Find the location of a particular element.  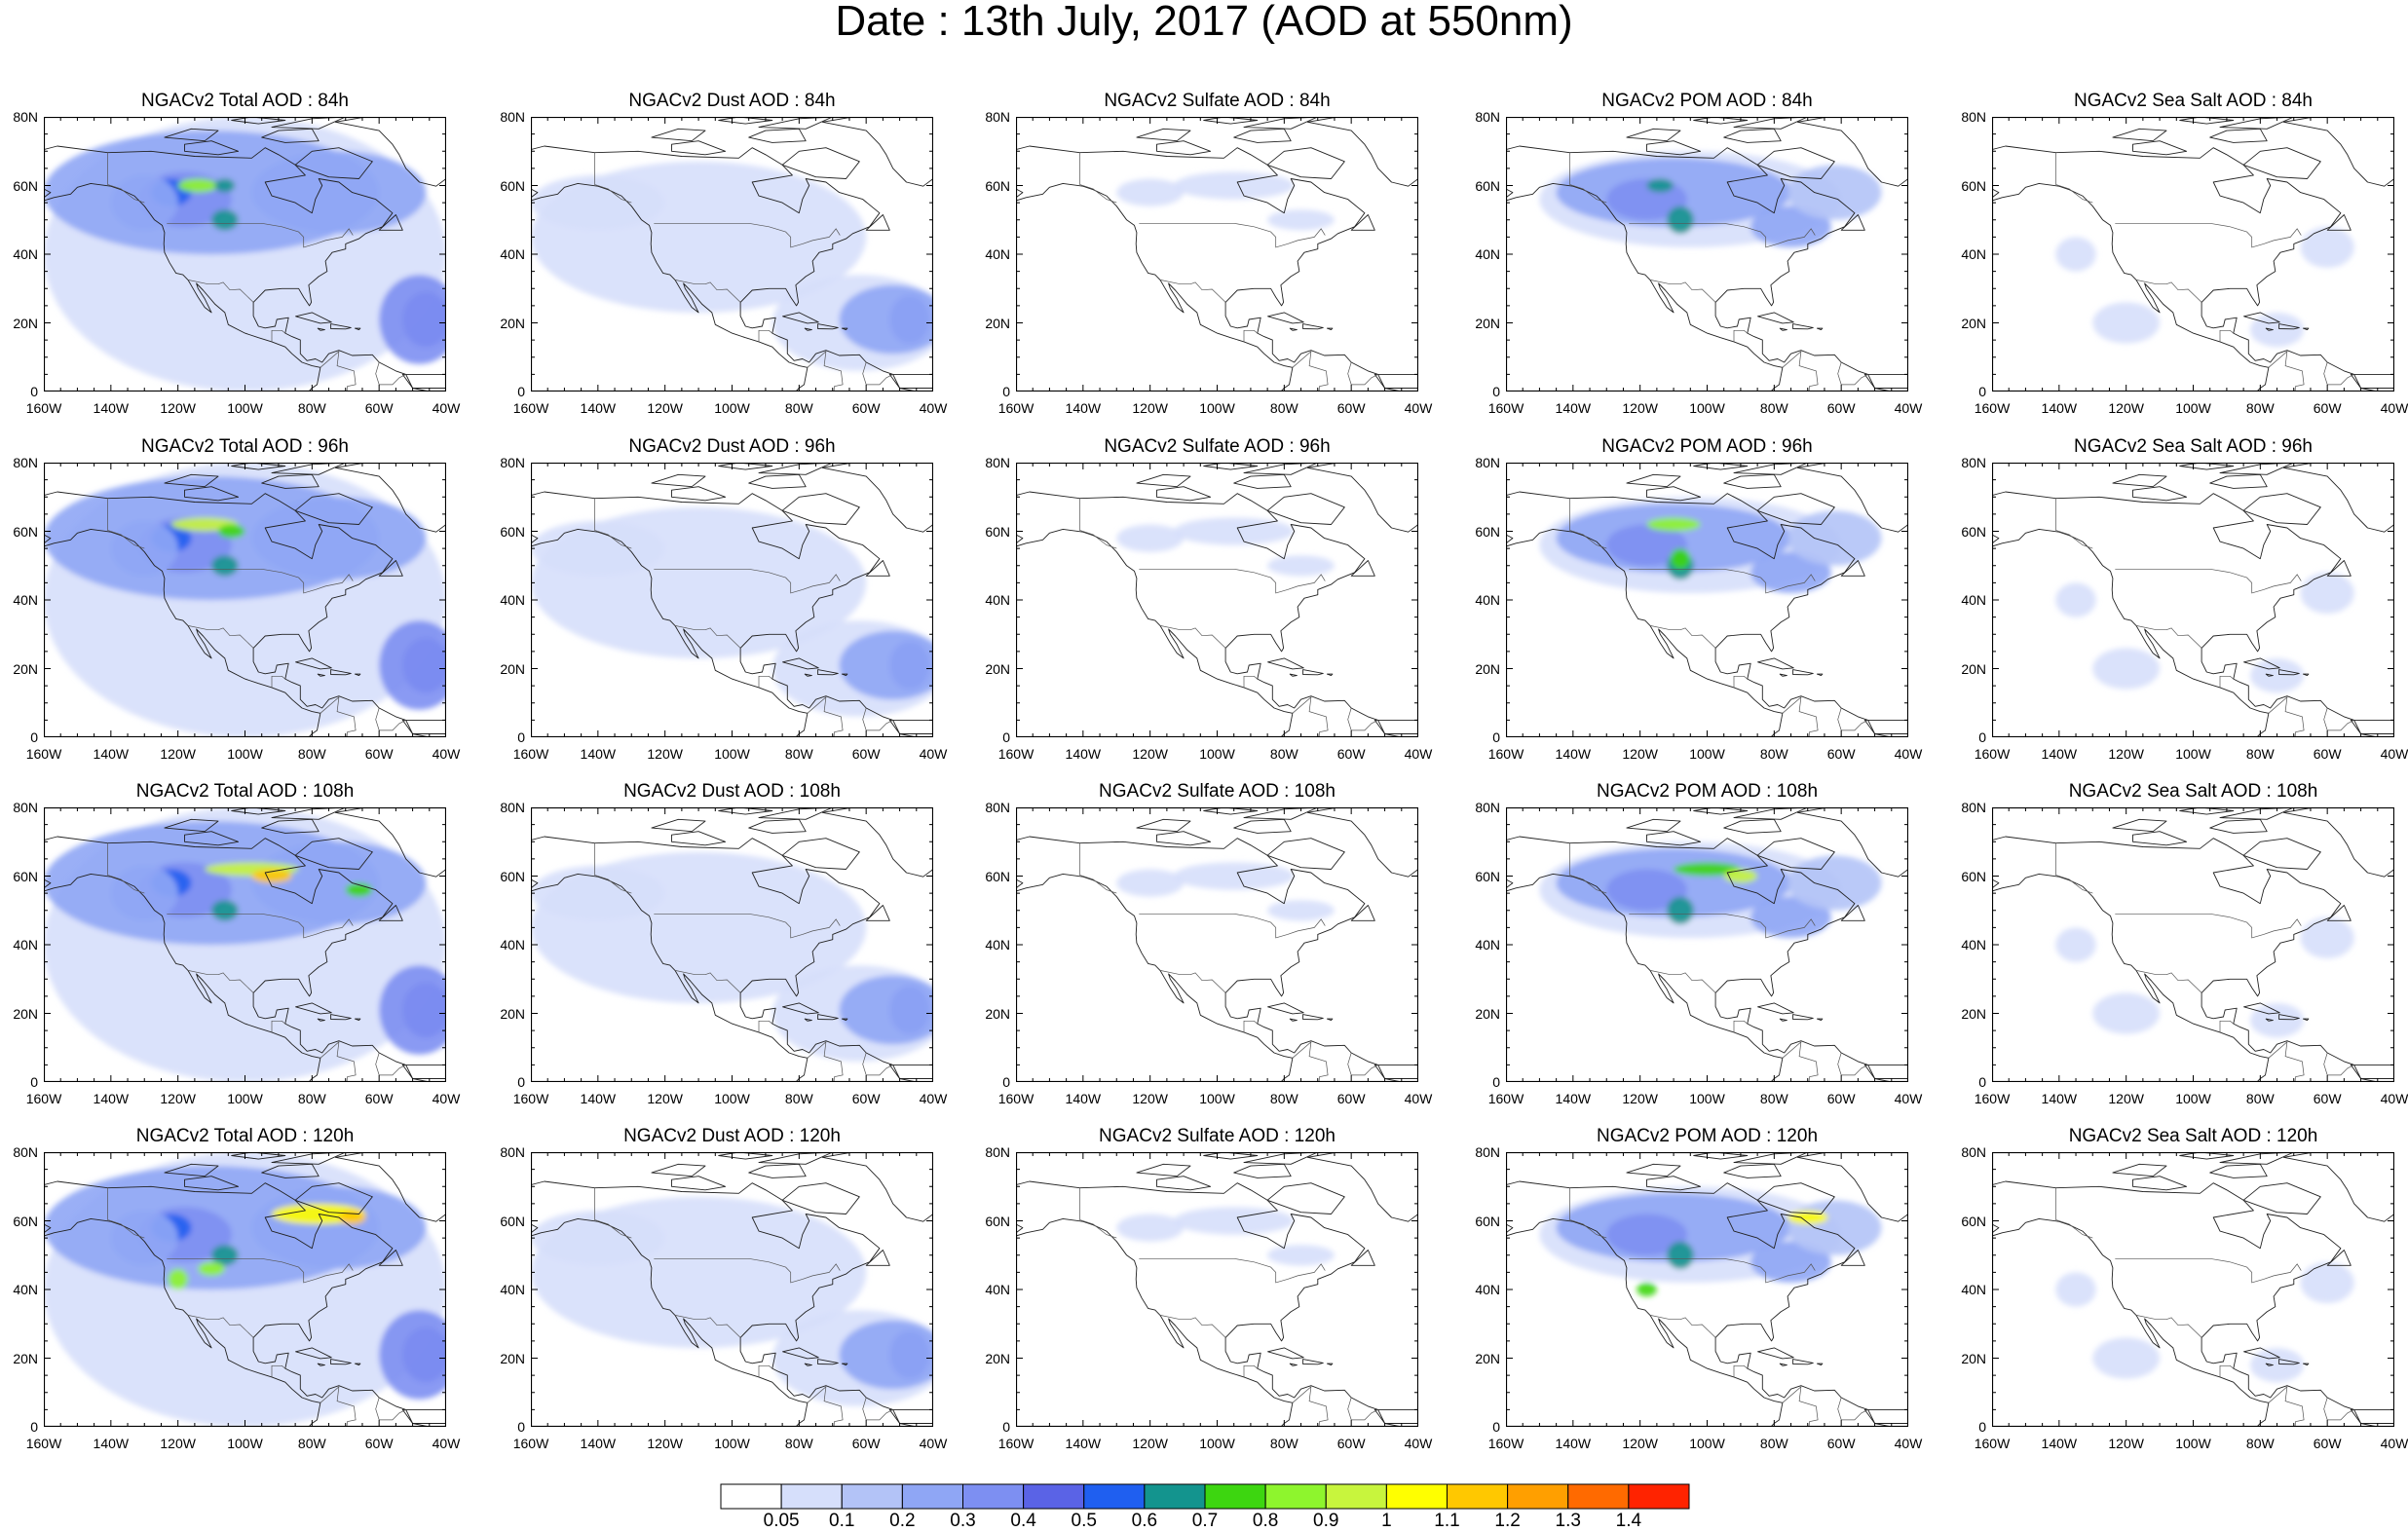

colorbar-label: 0.7 is located at coordinates (1205, 1521).